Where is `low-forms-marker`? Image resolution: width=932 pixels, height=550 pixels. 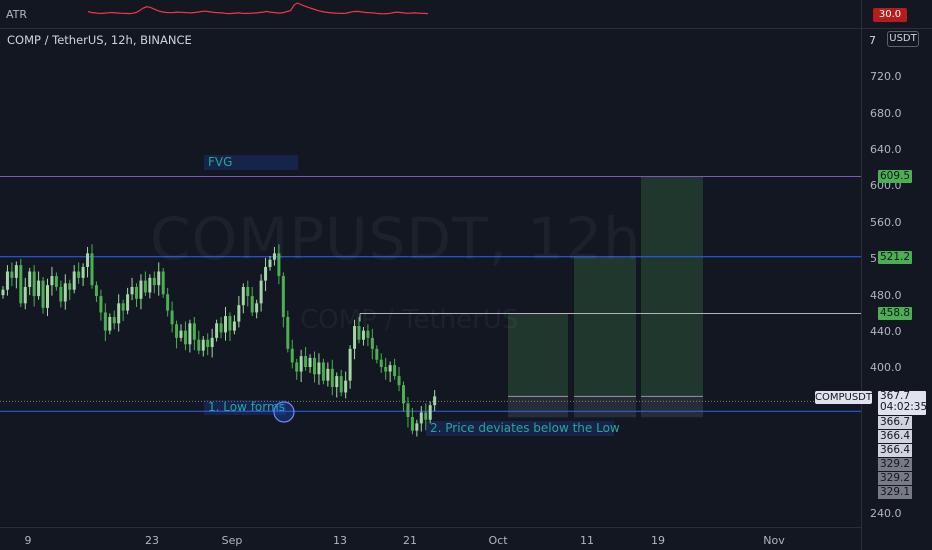
low-forms-marker is located at coordinates (284, 412).